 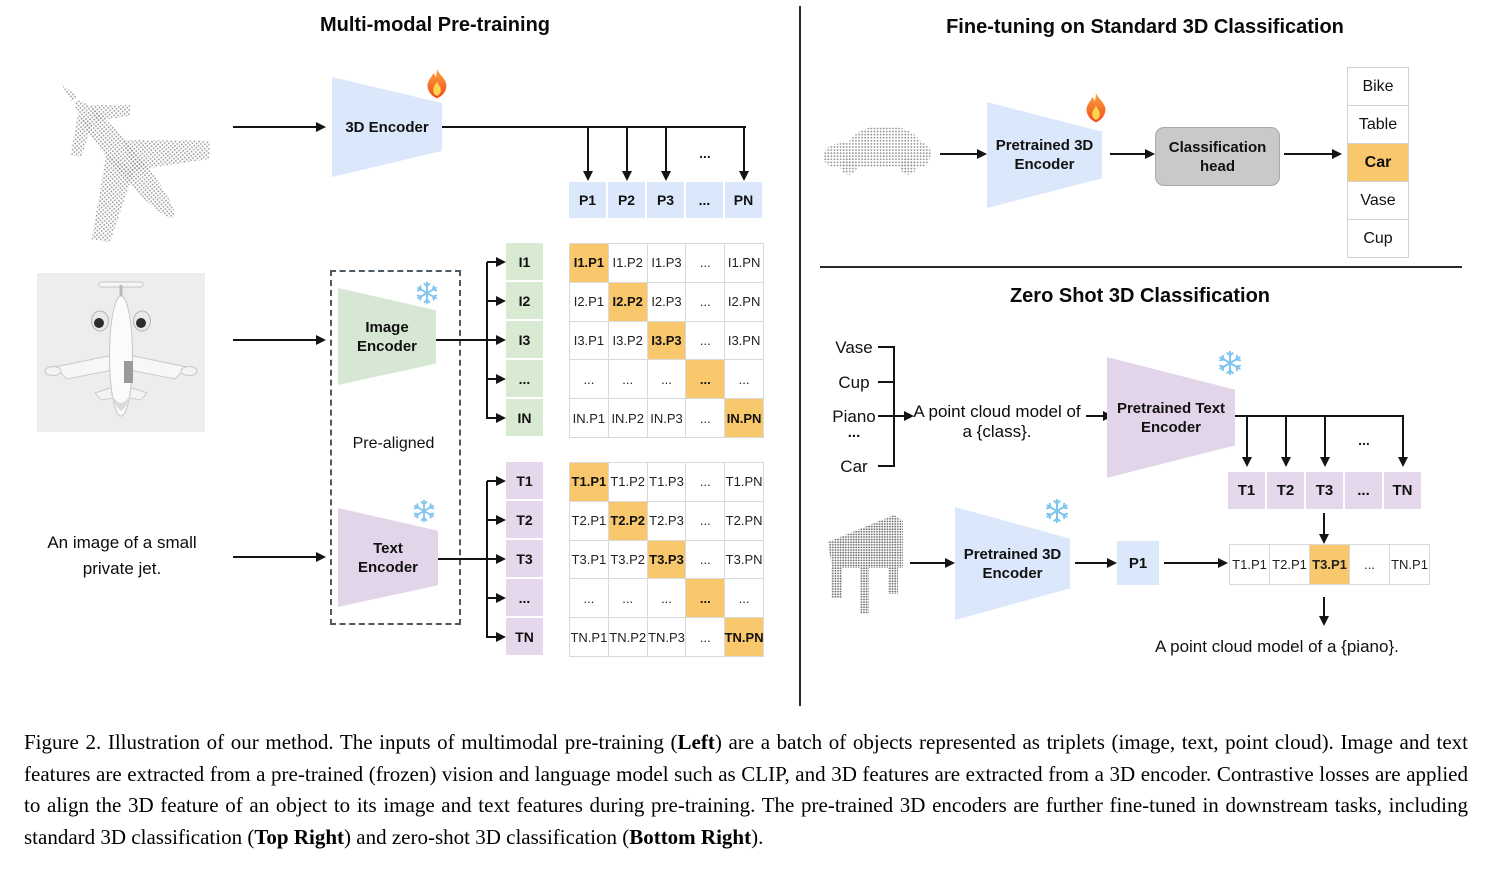 What do you see at coordinates (666, 263) in the screenshot?
I see `image-matrix-cell: I1.P3` at bounding box center [666, 263].